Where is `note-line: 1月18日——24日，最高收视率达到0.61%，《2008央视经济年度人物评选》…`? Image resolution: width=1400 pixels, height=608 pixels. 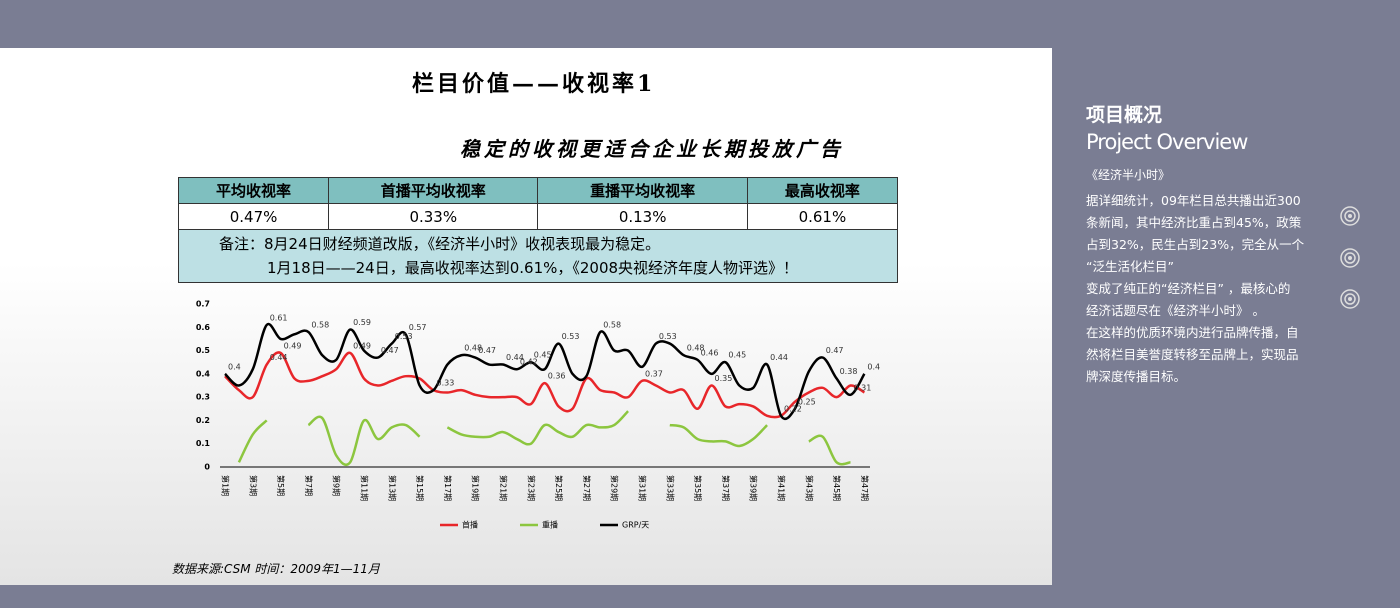
note-line: 1月18日——24日，最高收视率达到0.61%，《2008央视经济年度人物评选》… is located at coordinates (533, 268).